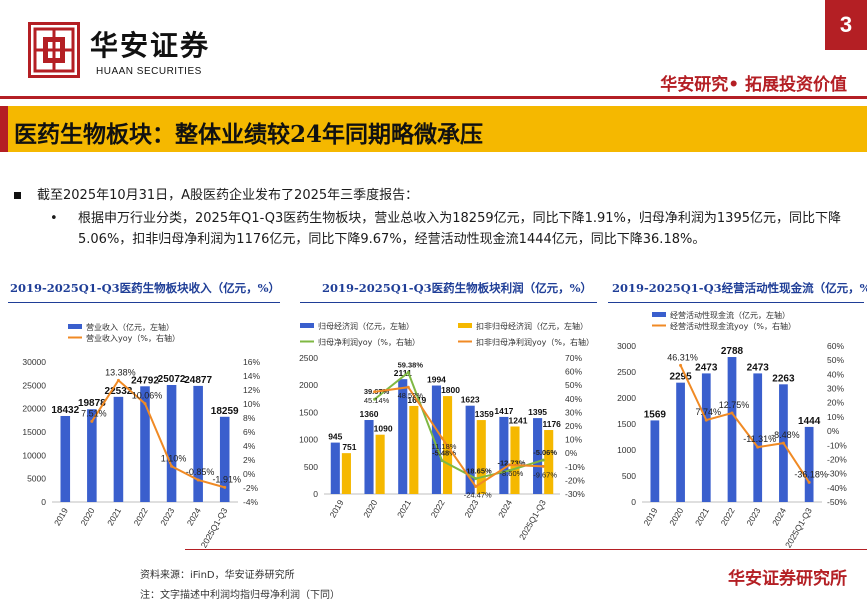 Image resolution: width=867 pixels, height=601 pixels. I want to click on line-data-label: 12.75%, so click(734, 405).